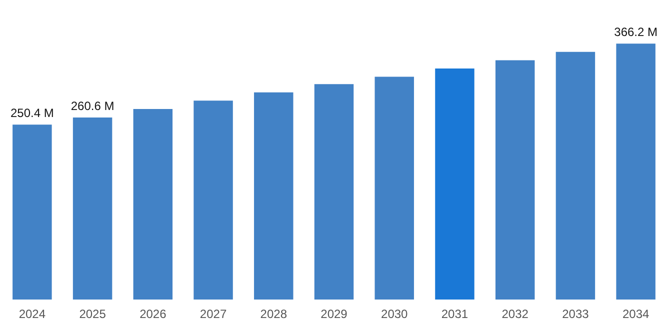 The image size is (668, 334). What do you see at coordinates (394, 314) in the screenshot?
I see `x-tick-label: 2030` at bounding box center [394, 314].